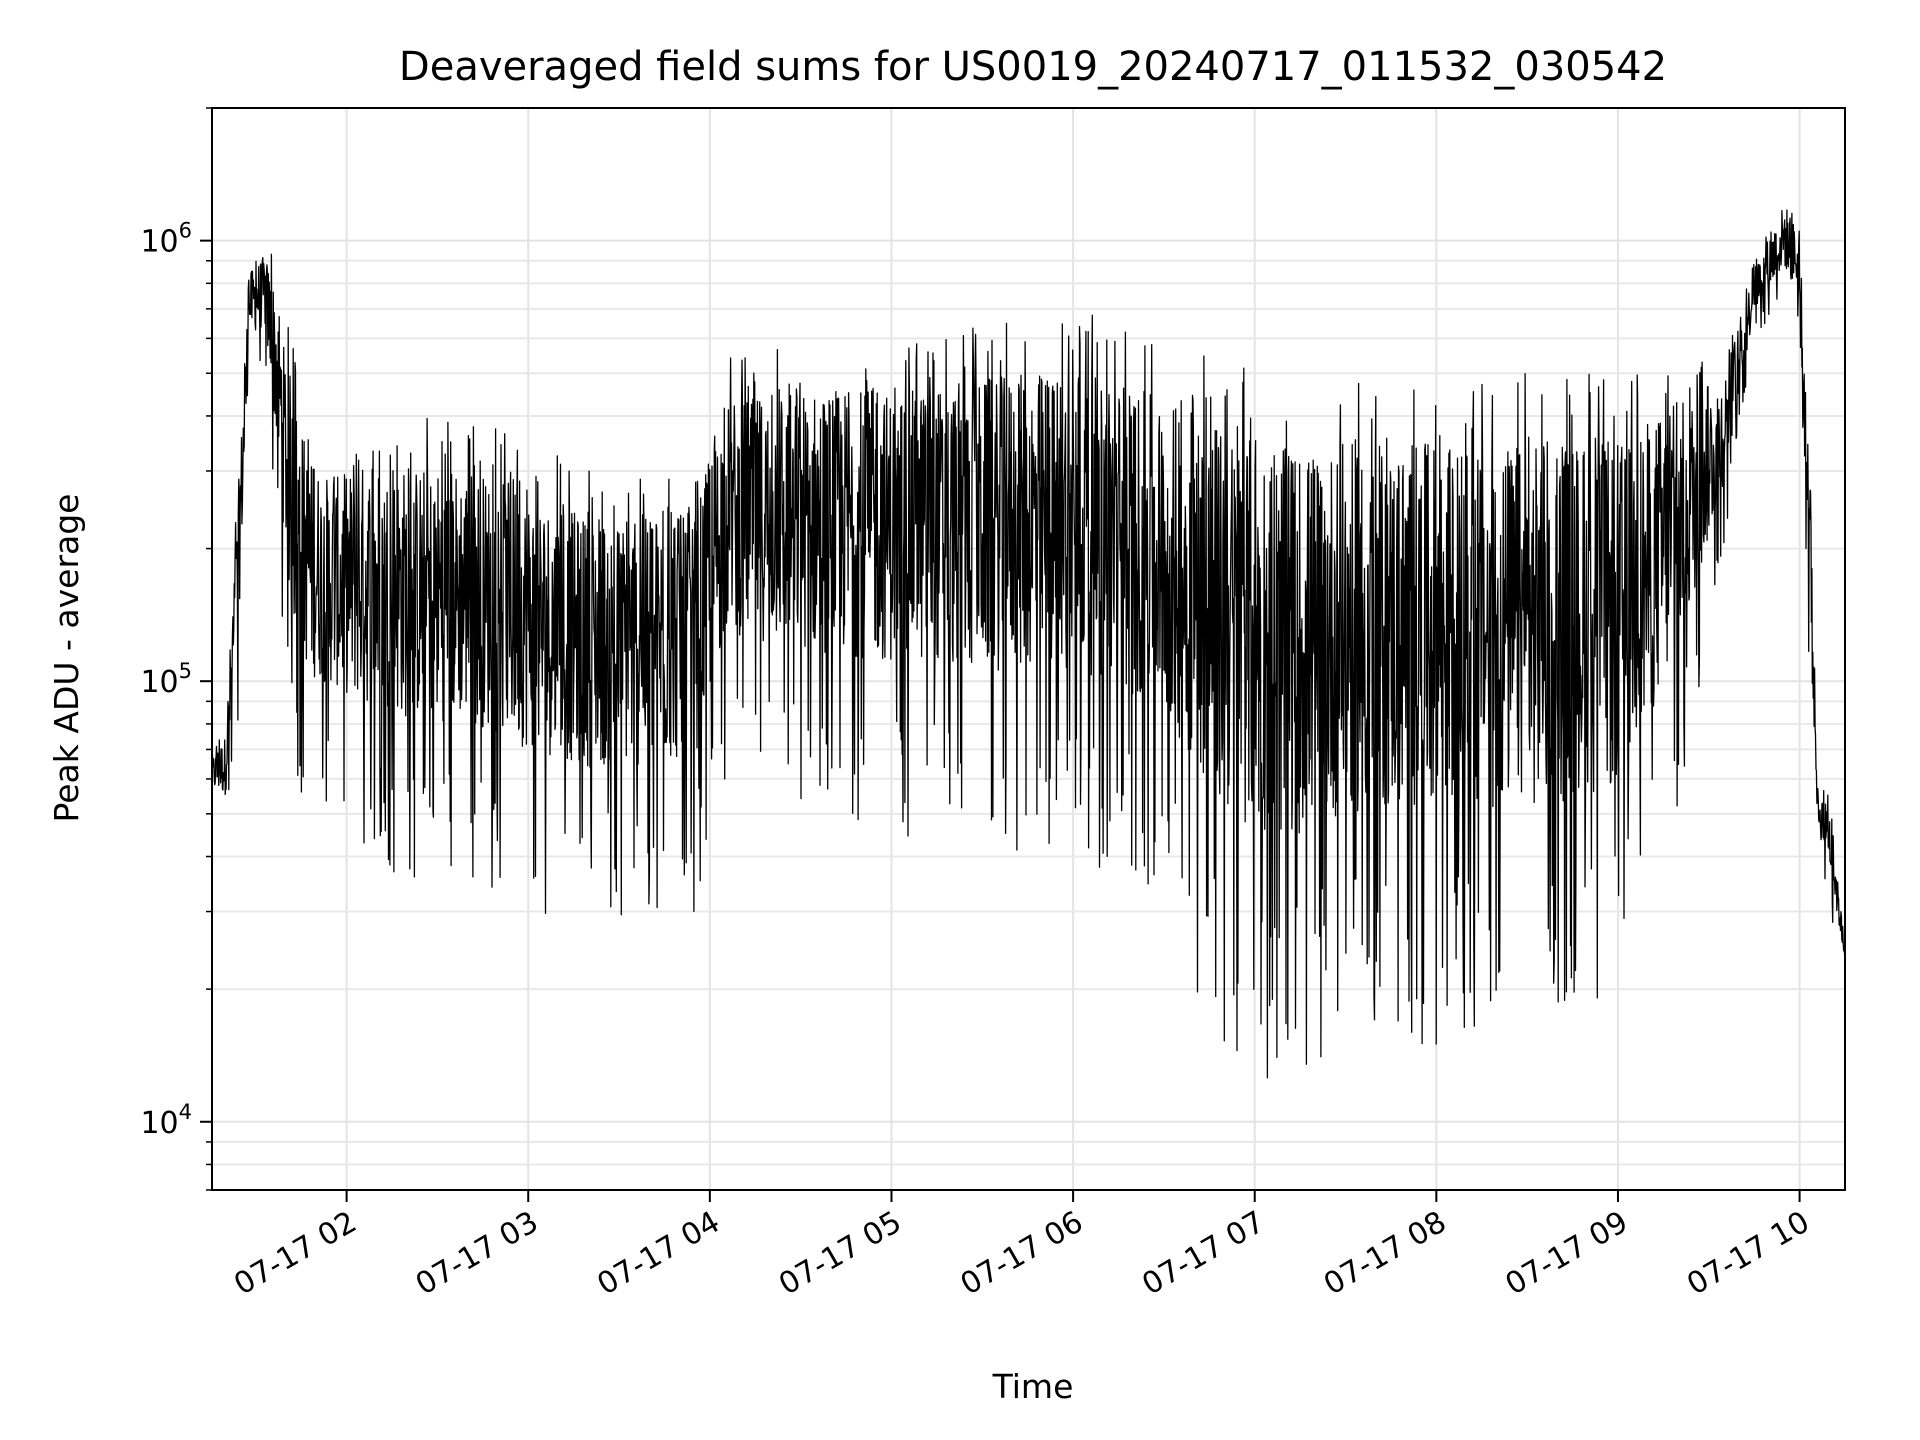 This screenshot has width=1920, height=1440. I want to click on x-tick-label: 07-17 09, so click(1567, 1254).